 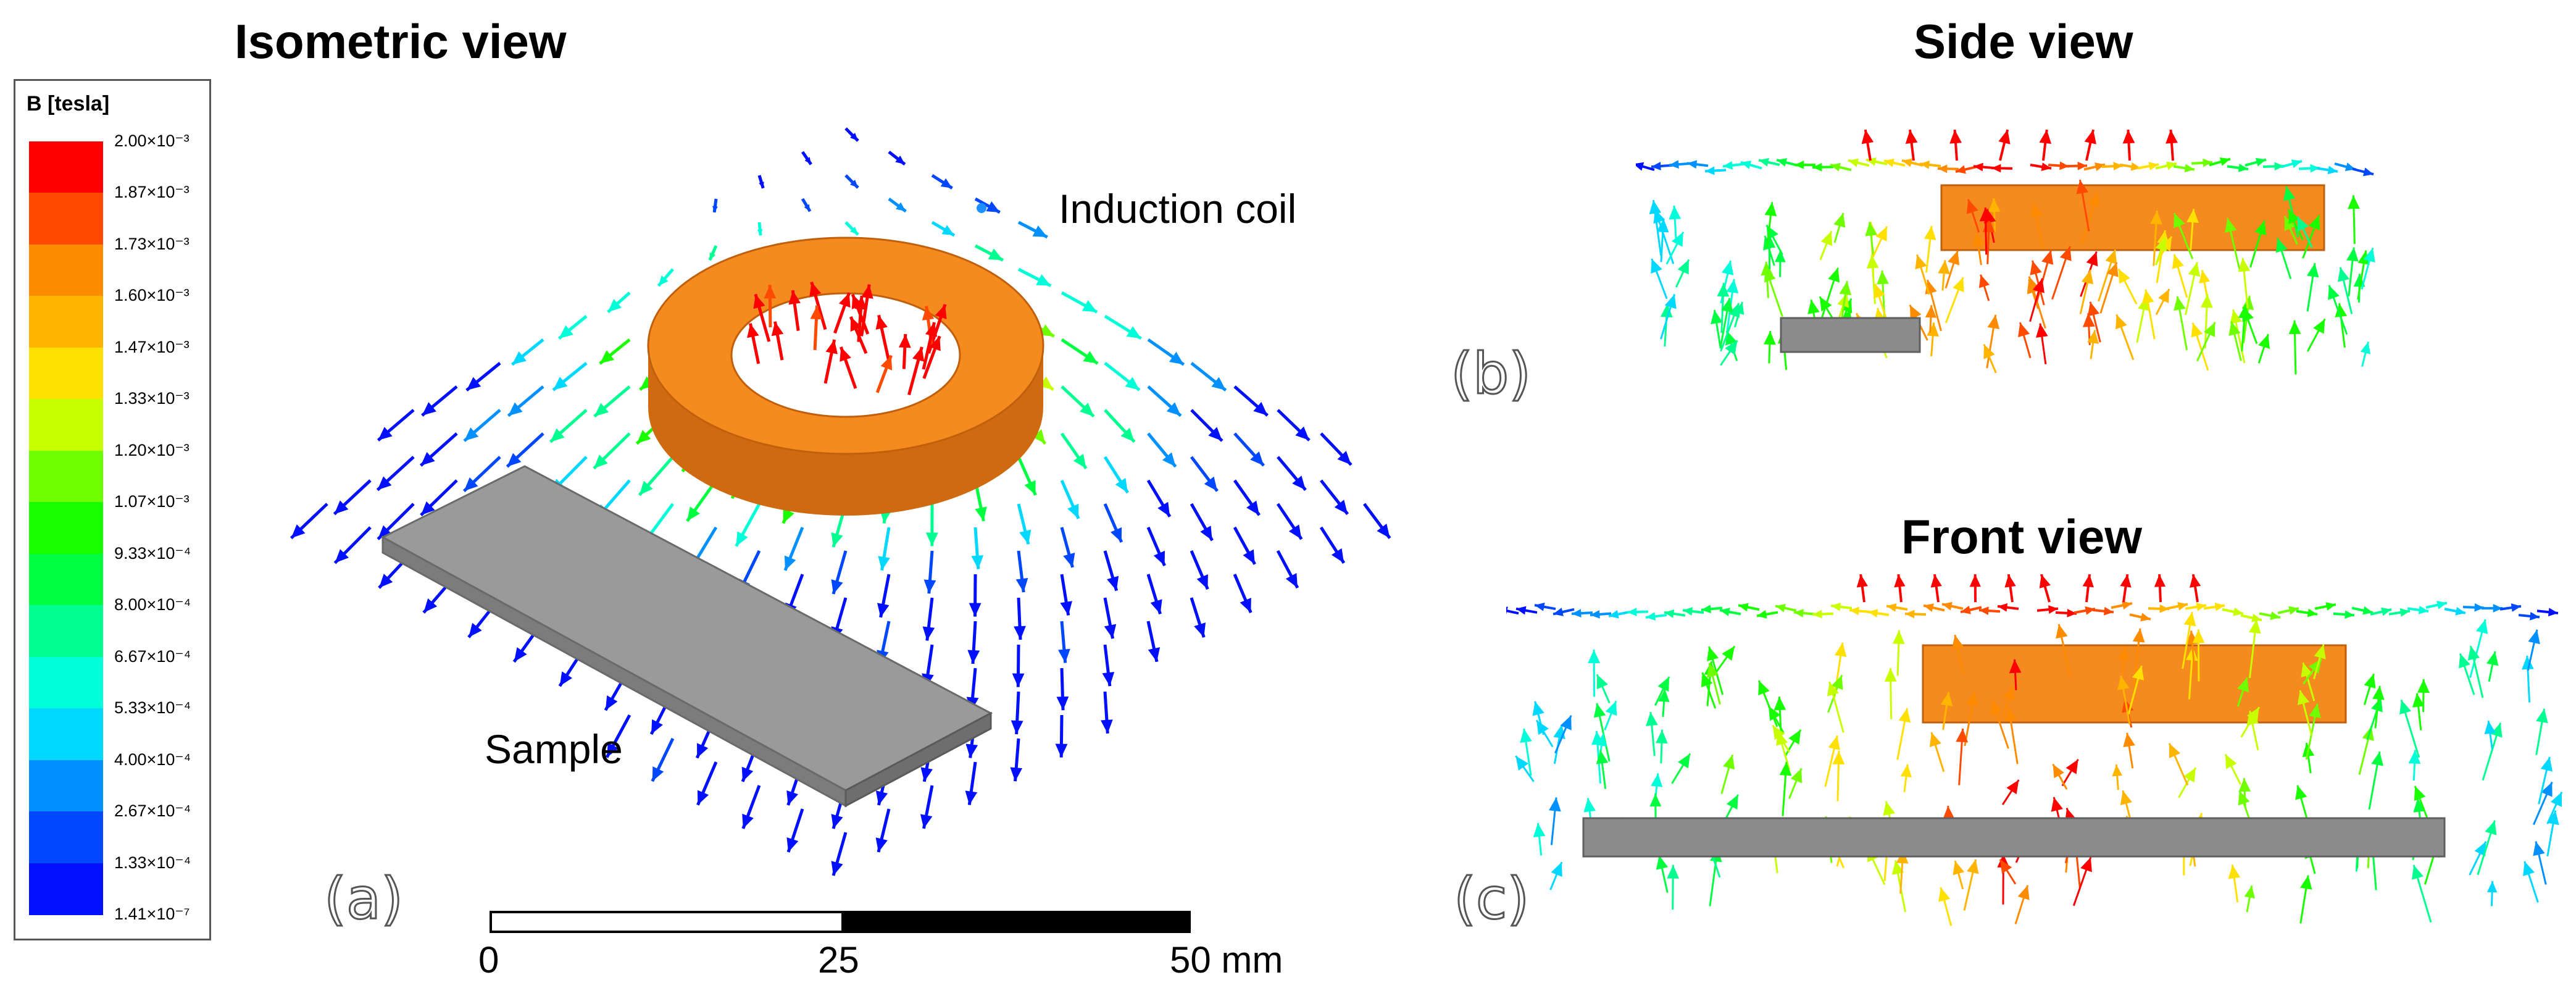 I want to click on sample-bar, so click(x=1850, y=335).